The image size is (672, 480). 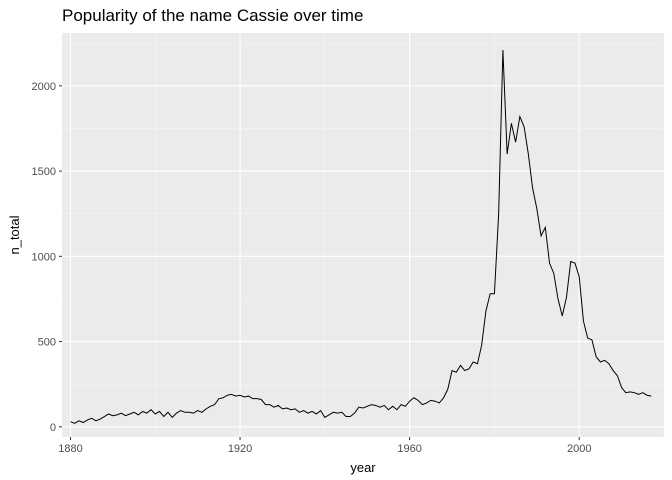 I want to click on y-tick-label: 2000, so click(x=44, y=87).